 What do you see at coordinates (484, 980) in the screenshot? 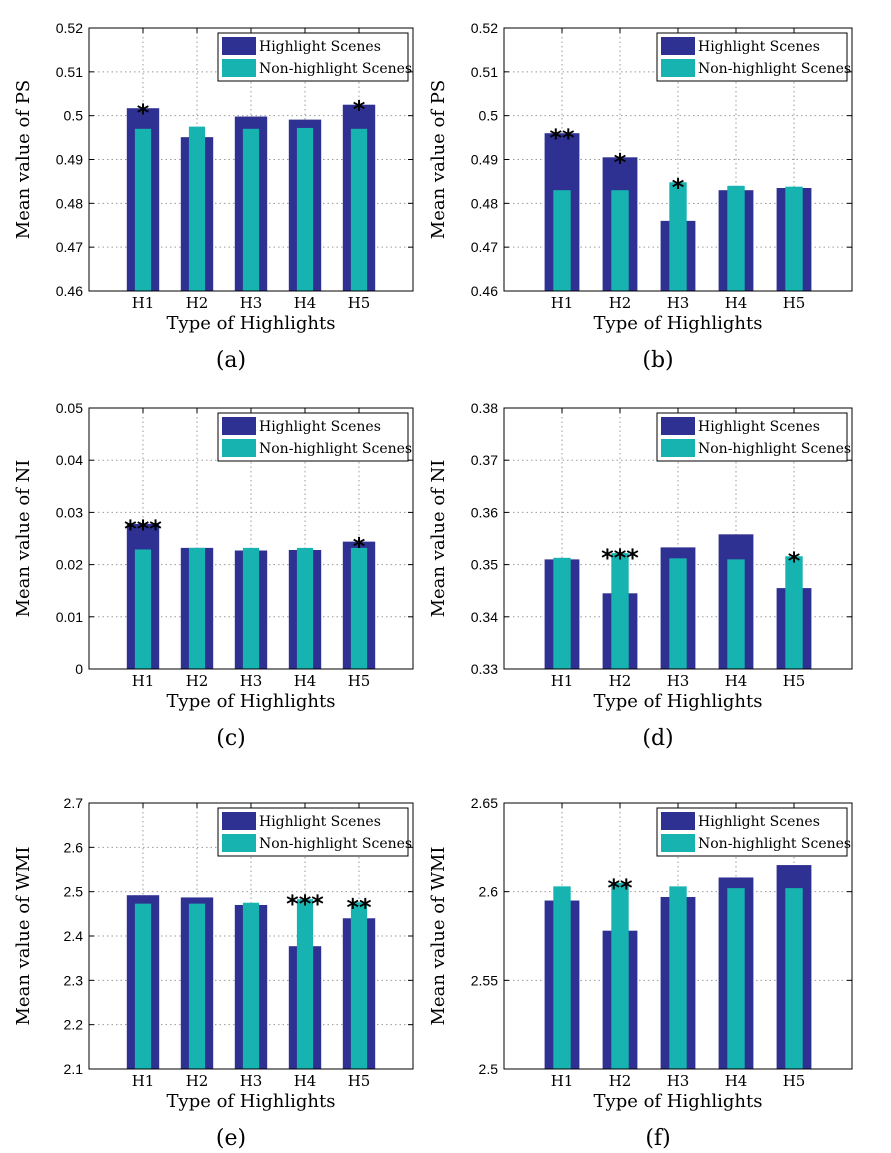
I see `y-tick-label: 2.55` at bounding box center [484, 980].